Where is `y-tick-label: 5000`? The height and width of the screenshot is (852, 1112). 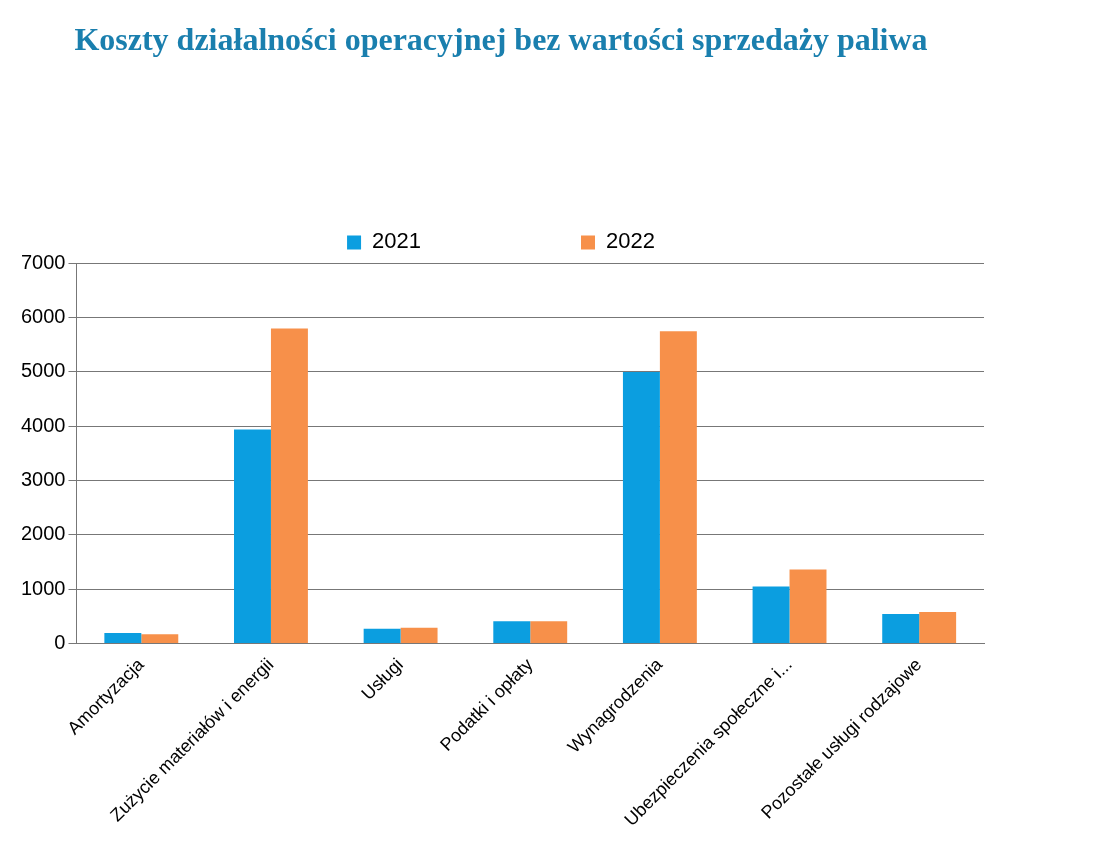 y-tick-label: 5000 is located at coordinates (43, 370).